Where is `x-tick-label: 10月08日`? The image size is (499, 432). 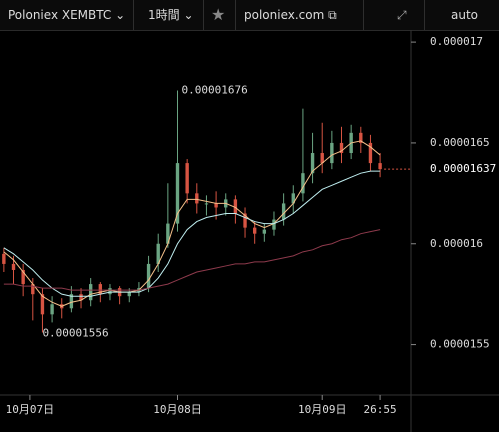
x-tick-label: 10月08日 is located at coordinates (177, 409).